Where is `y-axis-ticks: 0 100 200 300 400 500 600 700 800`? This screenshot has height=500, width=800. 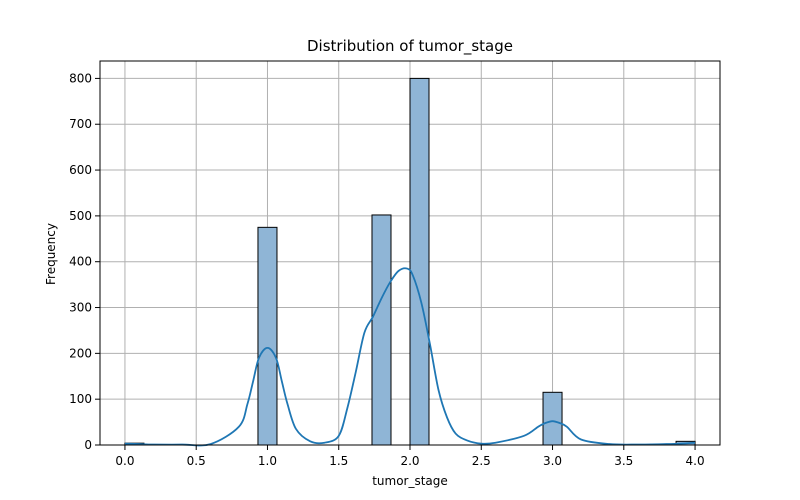 y-axis-ticks: 0 100 200 300 400 500 600 700 800 is located at coordinates (84, 261).